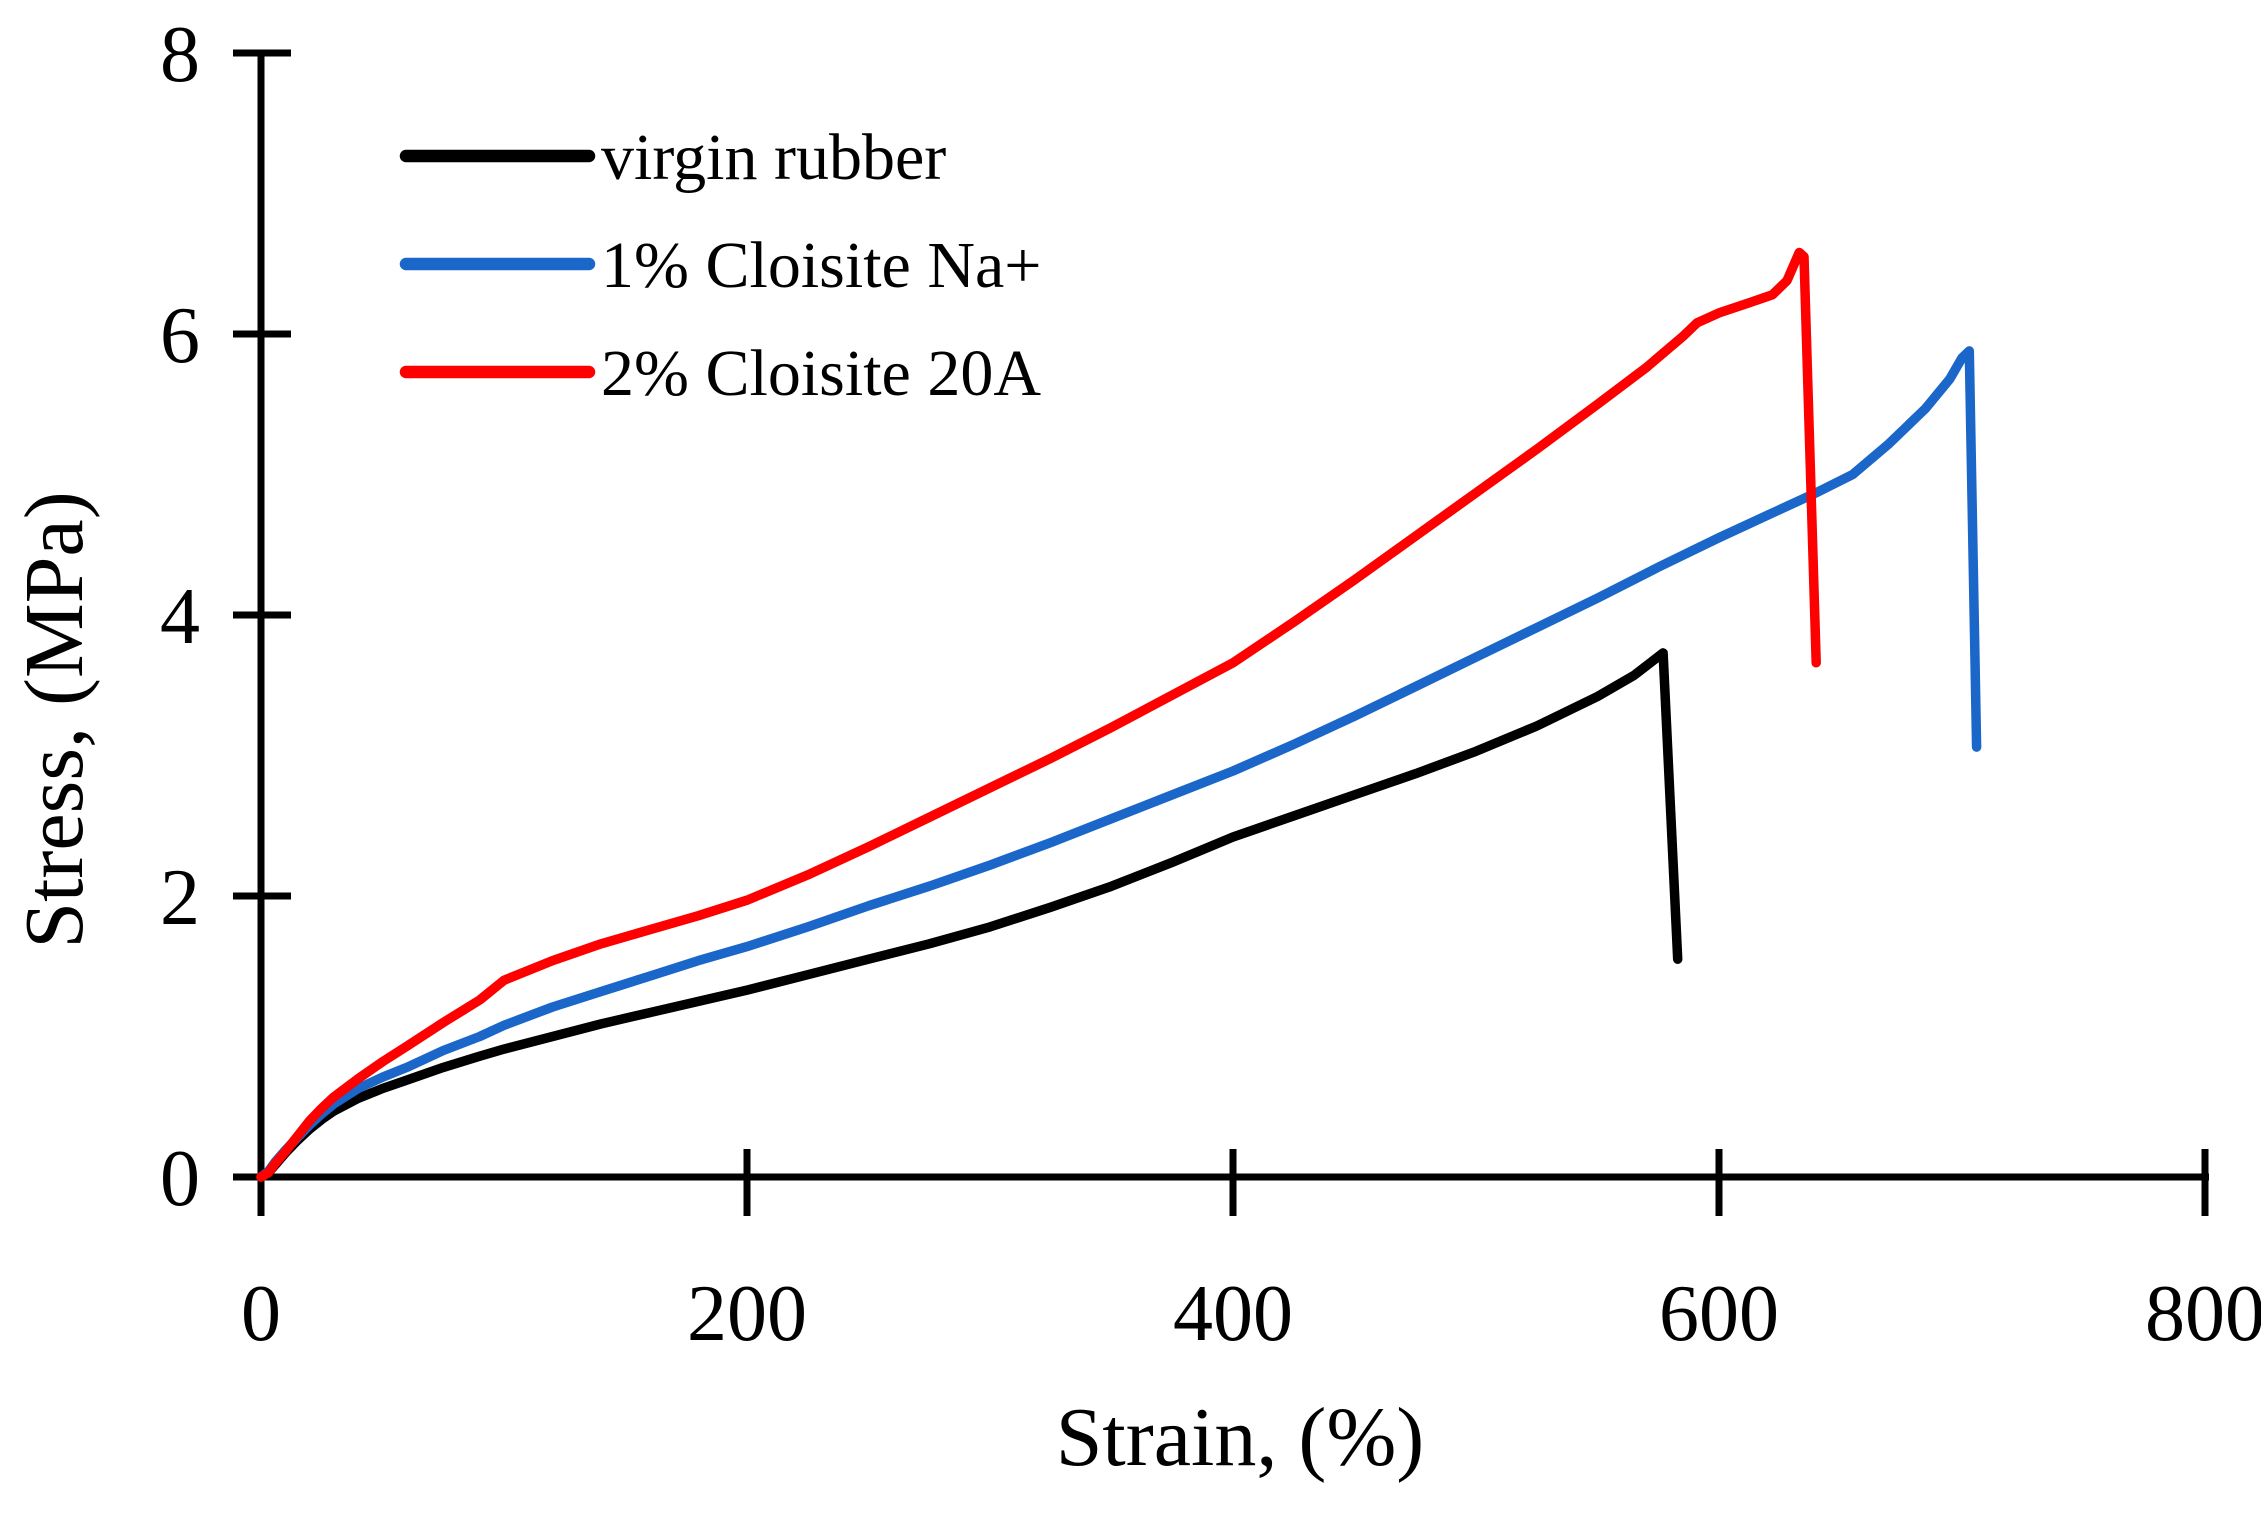 The height and width of the screenshot is (1520, 2261). What do you see at coordinates (180, 617) in the screenshot?
I see `y-tick-label: 4` at bounding box center [180, 617].